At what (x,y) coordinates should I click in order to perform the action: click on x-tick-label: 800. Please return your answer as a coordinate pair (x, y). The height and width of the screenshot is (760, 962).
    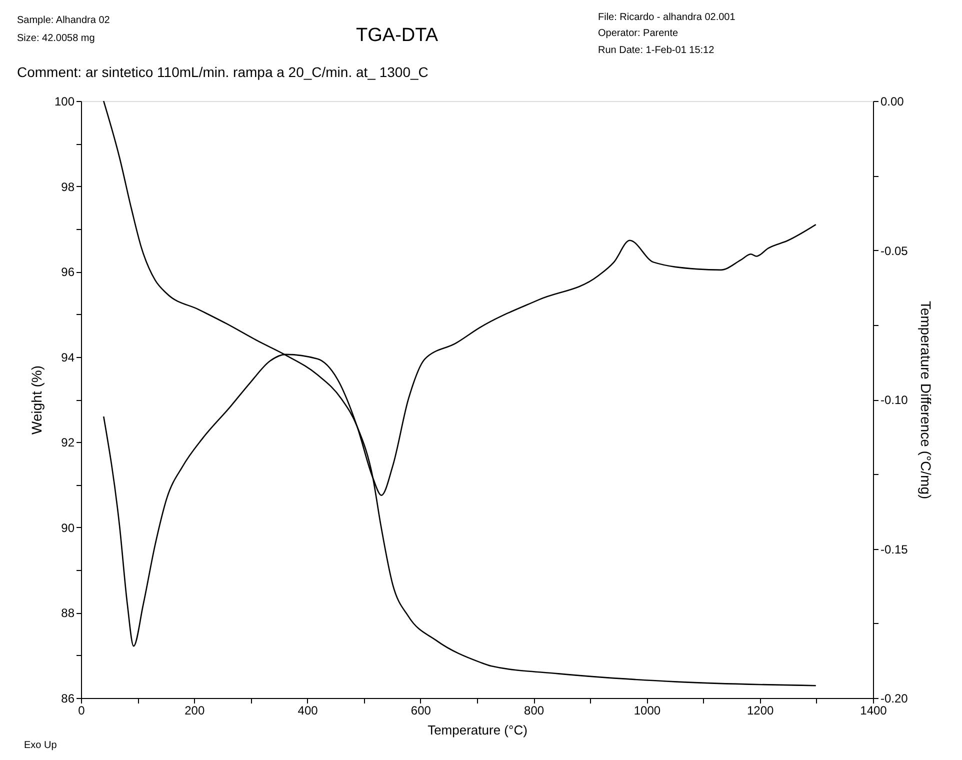
    Looking at the image, I should click on (534, 711).